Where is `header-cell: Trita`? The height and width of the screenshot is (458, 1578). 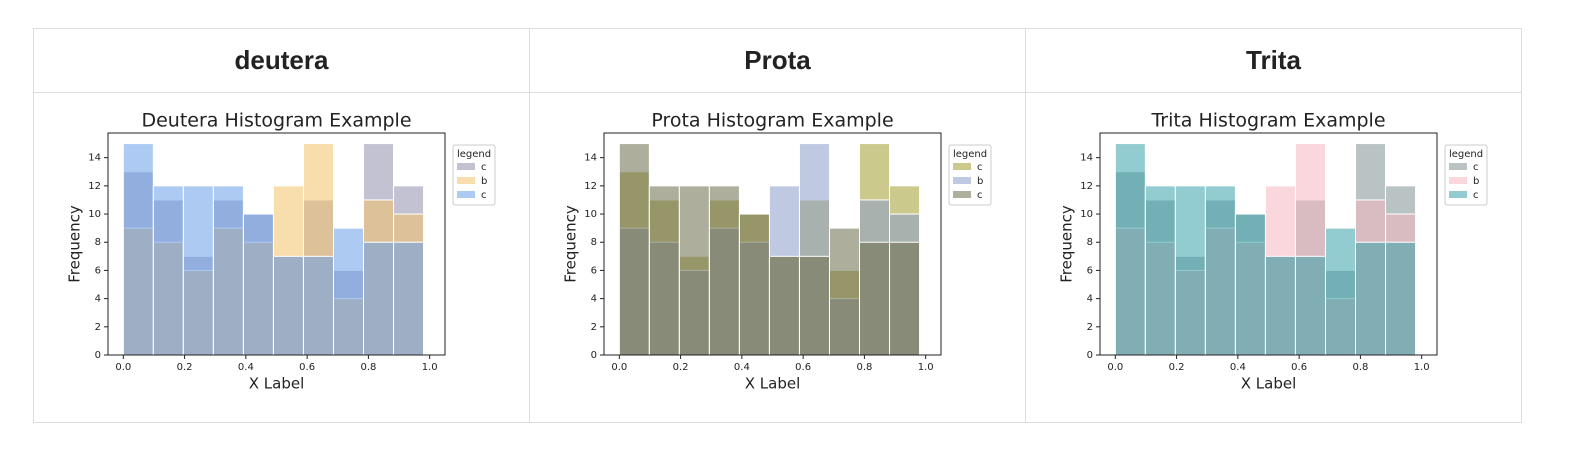
header-cell: Trita is located at coordinates (1273, 60).